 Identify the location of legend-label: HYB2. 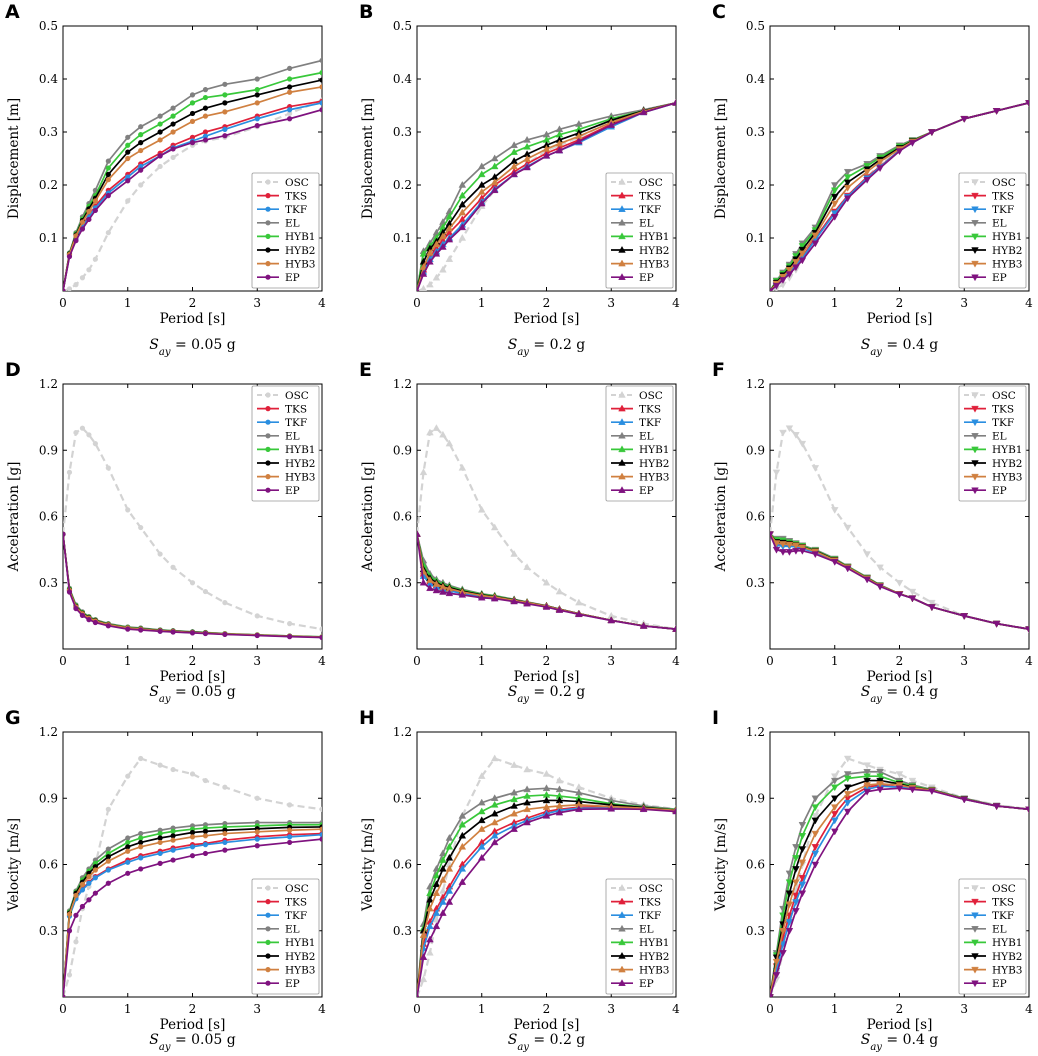
(1007, 464).